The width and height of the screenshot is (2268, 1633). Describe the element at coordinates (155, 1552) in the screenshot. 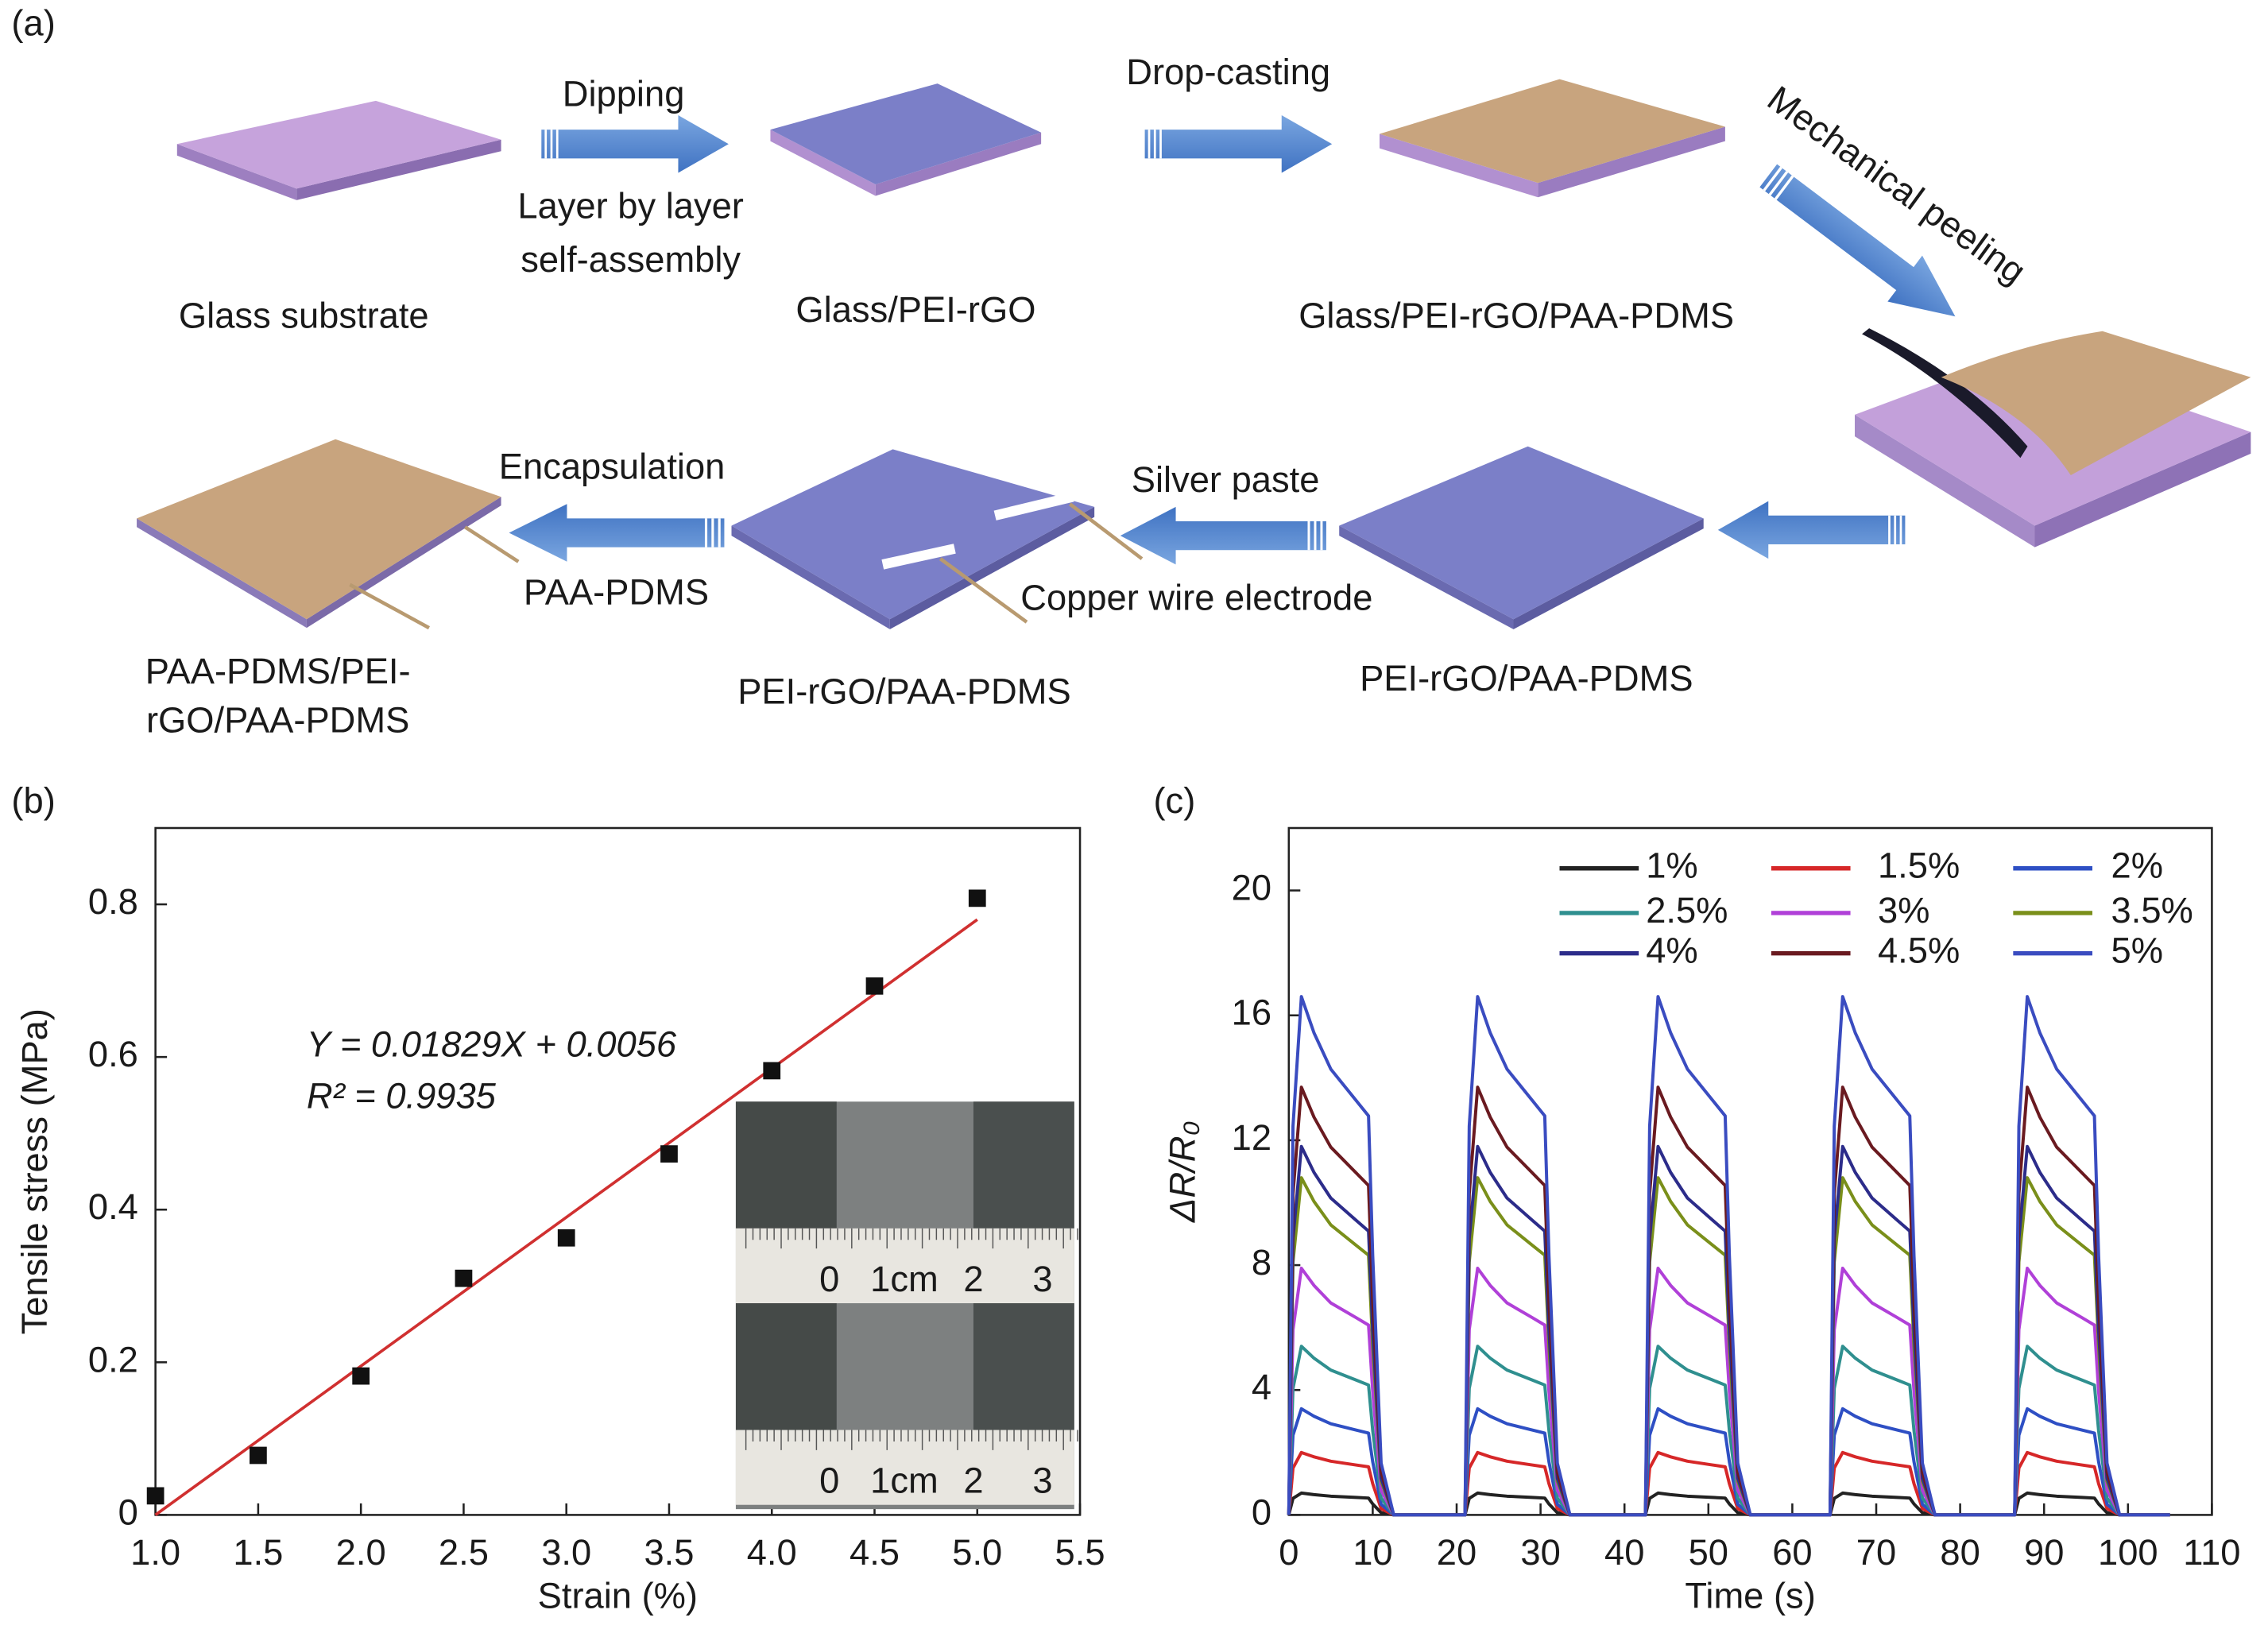

I see `x-tick-label: 1.0` at that location.